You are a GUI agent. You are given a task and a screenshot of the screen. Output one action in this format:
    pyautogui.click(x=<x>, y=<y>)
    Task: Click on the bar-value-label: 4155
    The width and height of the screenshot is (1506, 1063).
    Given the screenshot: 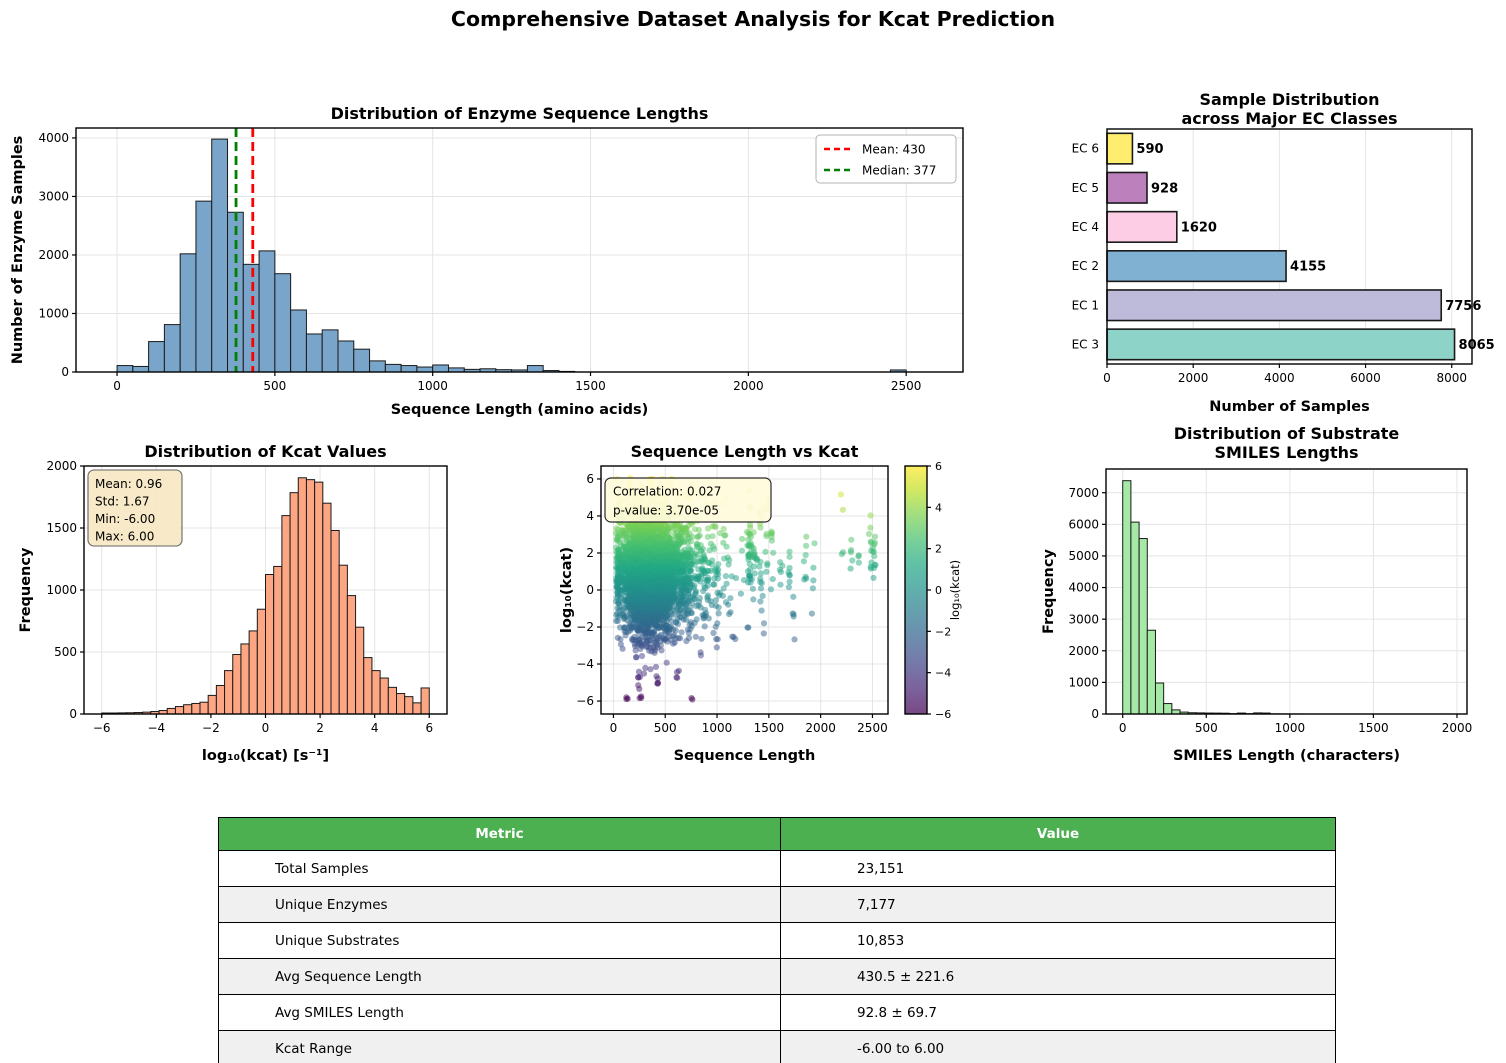 What is the action you would take?
    pyautogui.click(x=1308, y=267)
    